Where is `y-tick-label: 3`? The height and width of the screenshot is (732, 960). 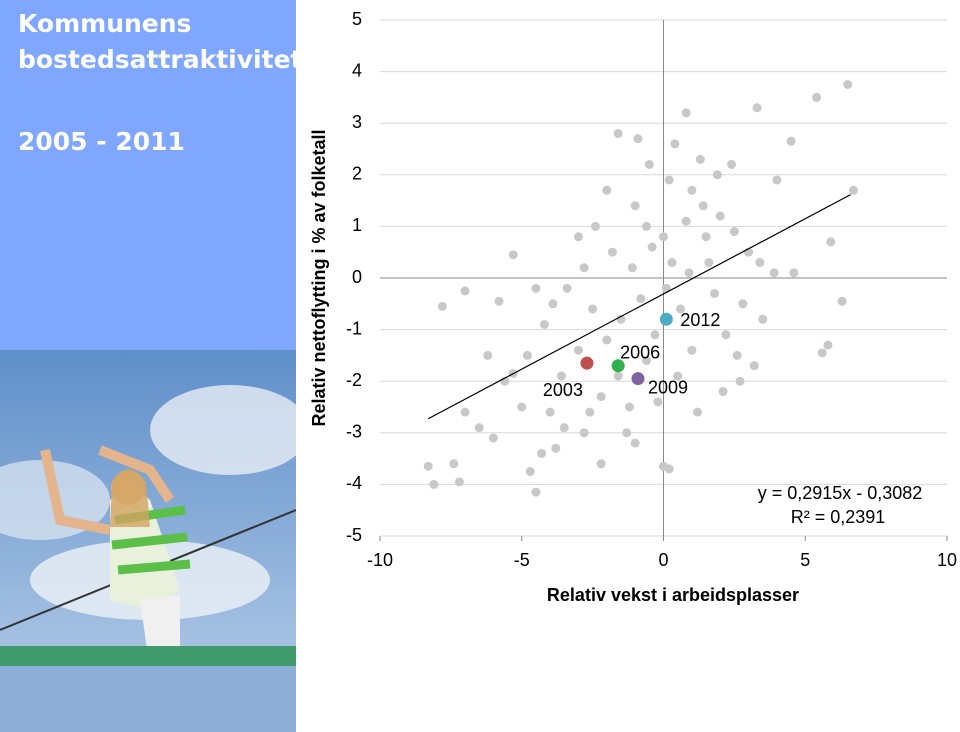
y-tick-label: 3 is located at coordinates (357, 122).